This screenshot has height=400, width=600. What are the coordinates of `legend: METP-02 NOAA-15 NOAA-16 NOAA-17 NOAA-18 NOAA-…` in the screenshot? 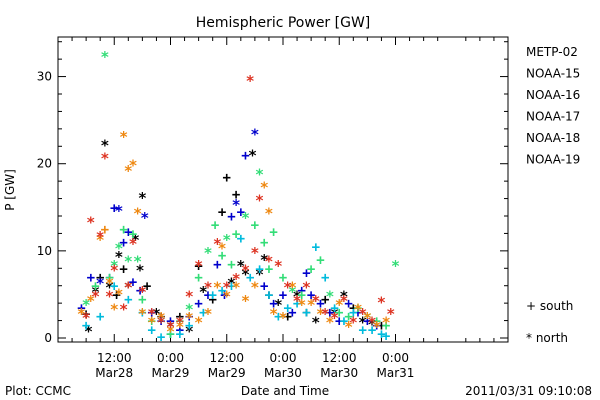 It's located at (553, 106).